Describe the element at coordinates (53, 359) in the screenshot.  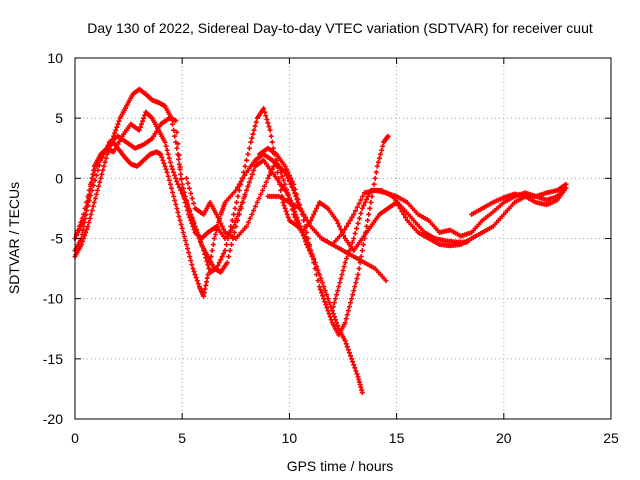
I see `y-tick-label: -15` at that location.